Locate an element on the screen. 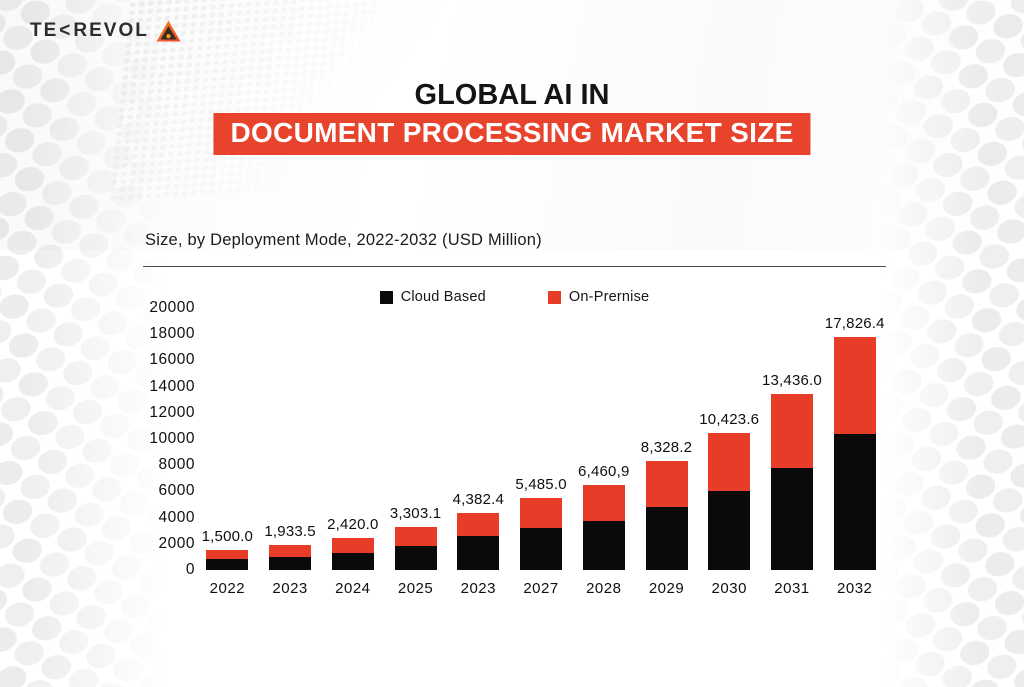  x-tick-label: 2027 is located at coordinates (541, 588).